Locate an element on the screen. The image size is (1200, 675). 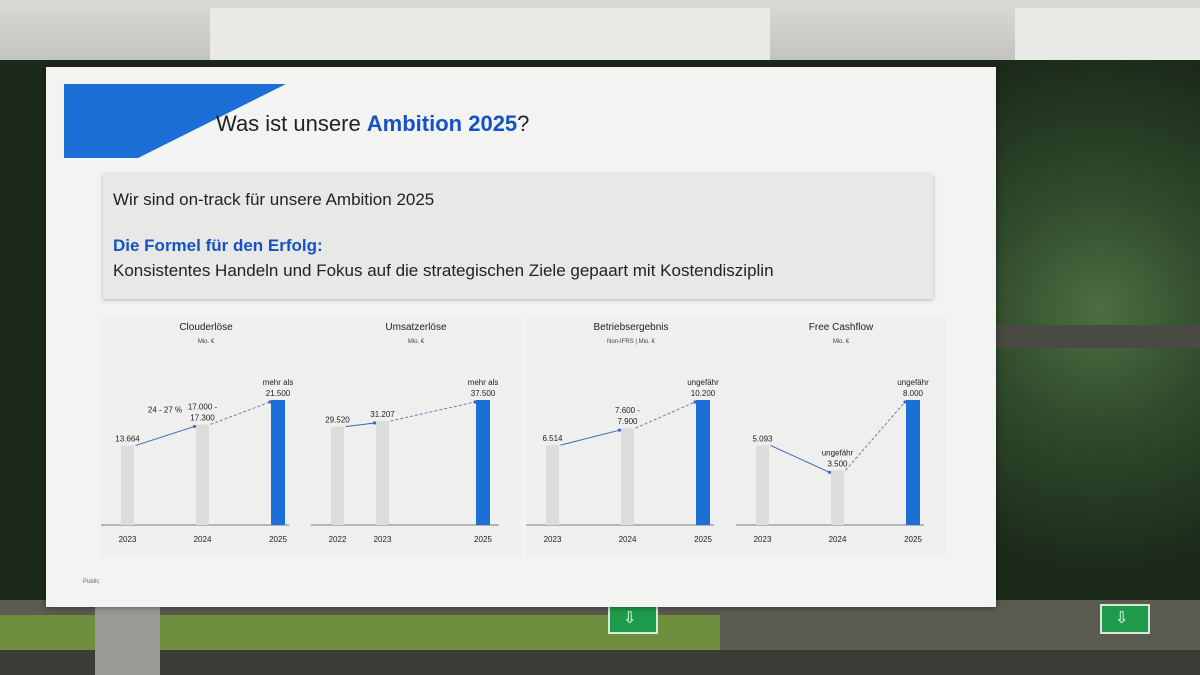
data-label: 29.520 is located at coordinates (337, 420).